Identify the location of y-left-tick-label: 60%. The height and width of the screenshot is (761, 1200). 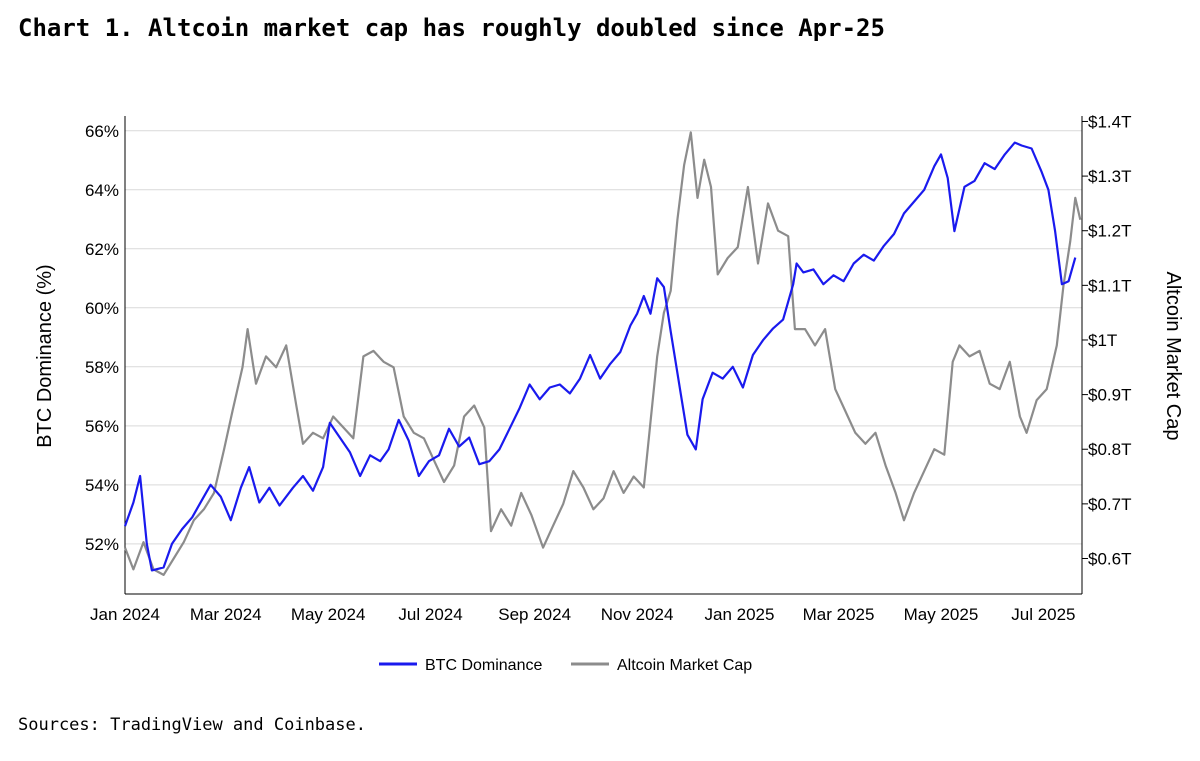
(102, 308).